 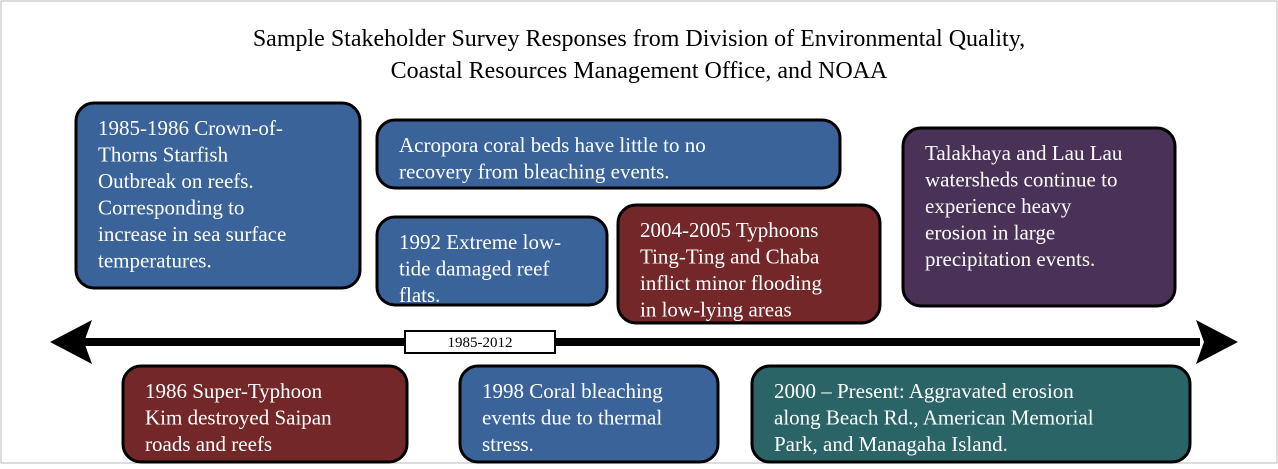 I want to click on event-text: temperatures., so click(x=155, y=261).